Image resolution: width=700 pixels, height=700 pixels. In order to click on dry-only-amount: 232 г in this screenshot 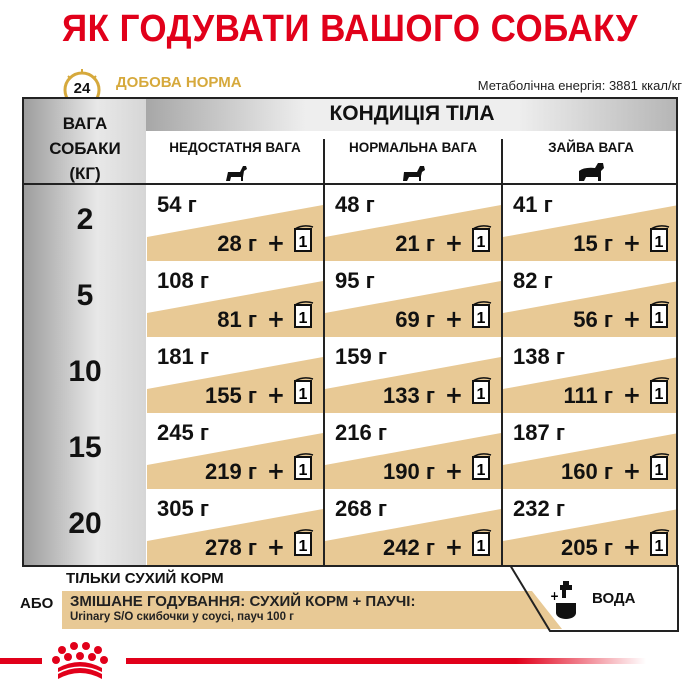, I will do `click(539, 508)`.